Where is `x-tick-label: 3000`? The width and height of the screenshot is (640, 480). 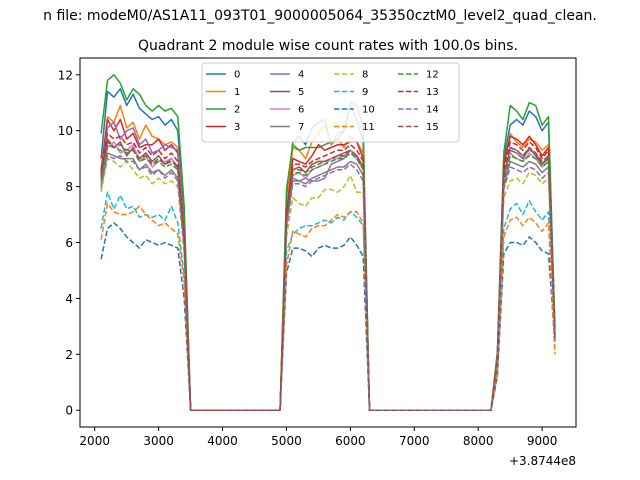
x-tick-label: 3000 is located at coordinates (158, 441).